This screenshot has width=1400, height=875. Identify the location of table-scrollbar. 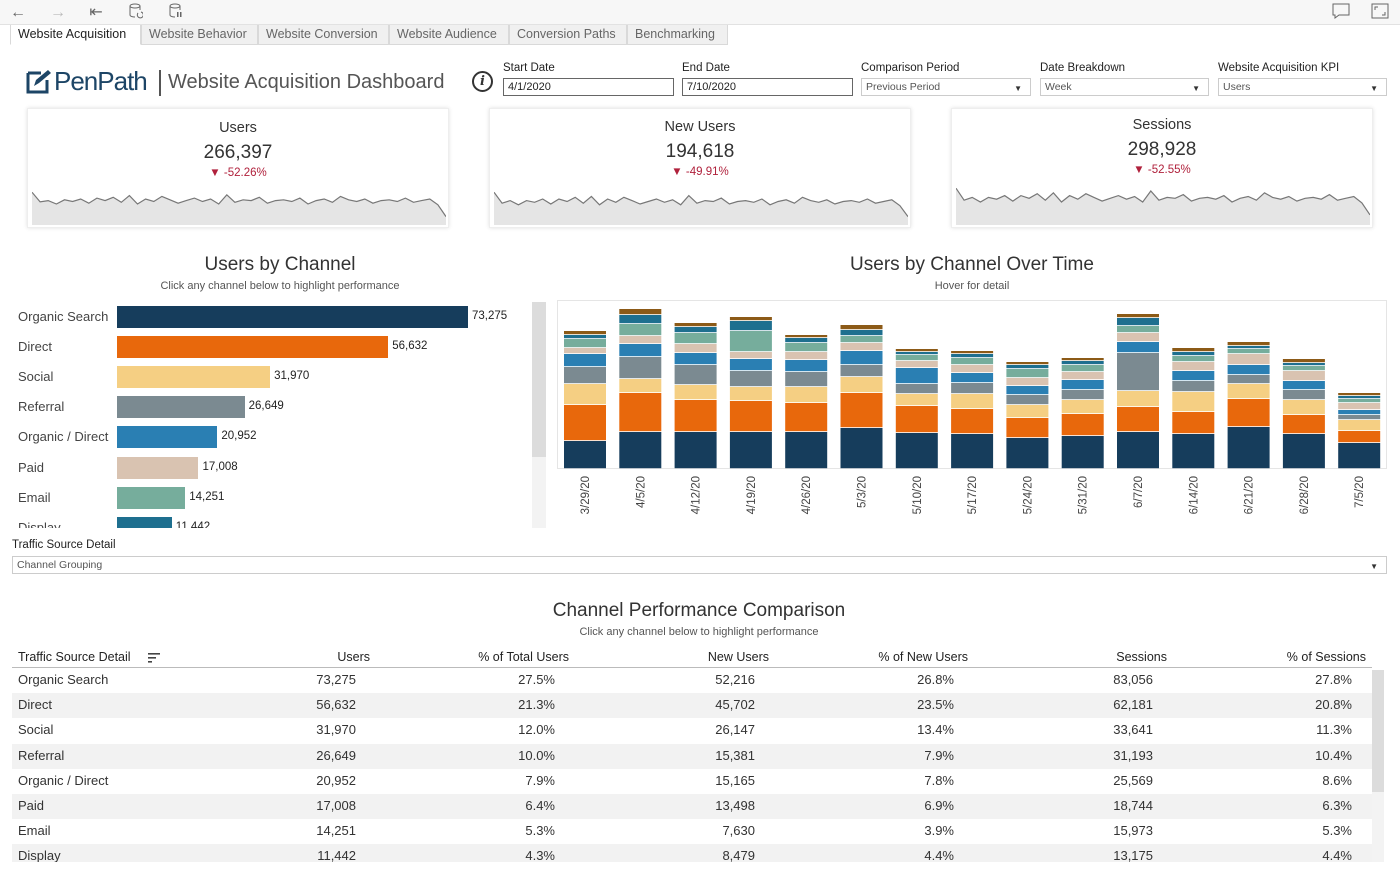
(1378, 766).